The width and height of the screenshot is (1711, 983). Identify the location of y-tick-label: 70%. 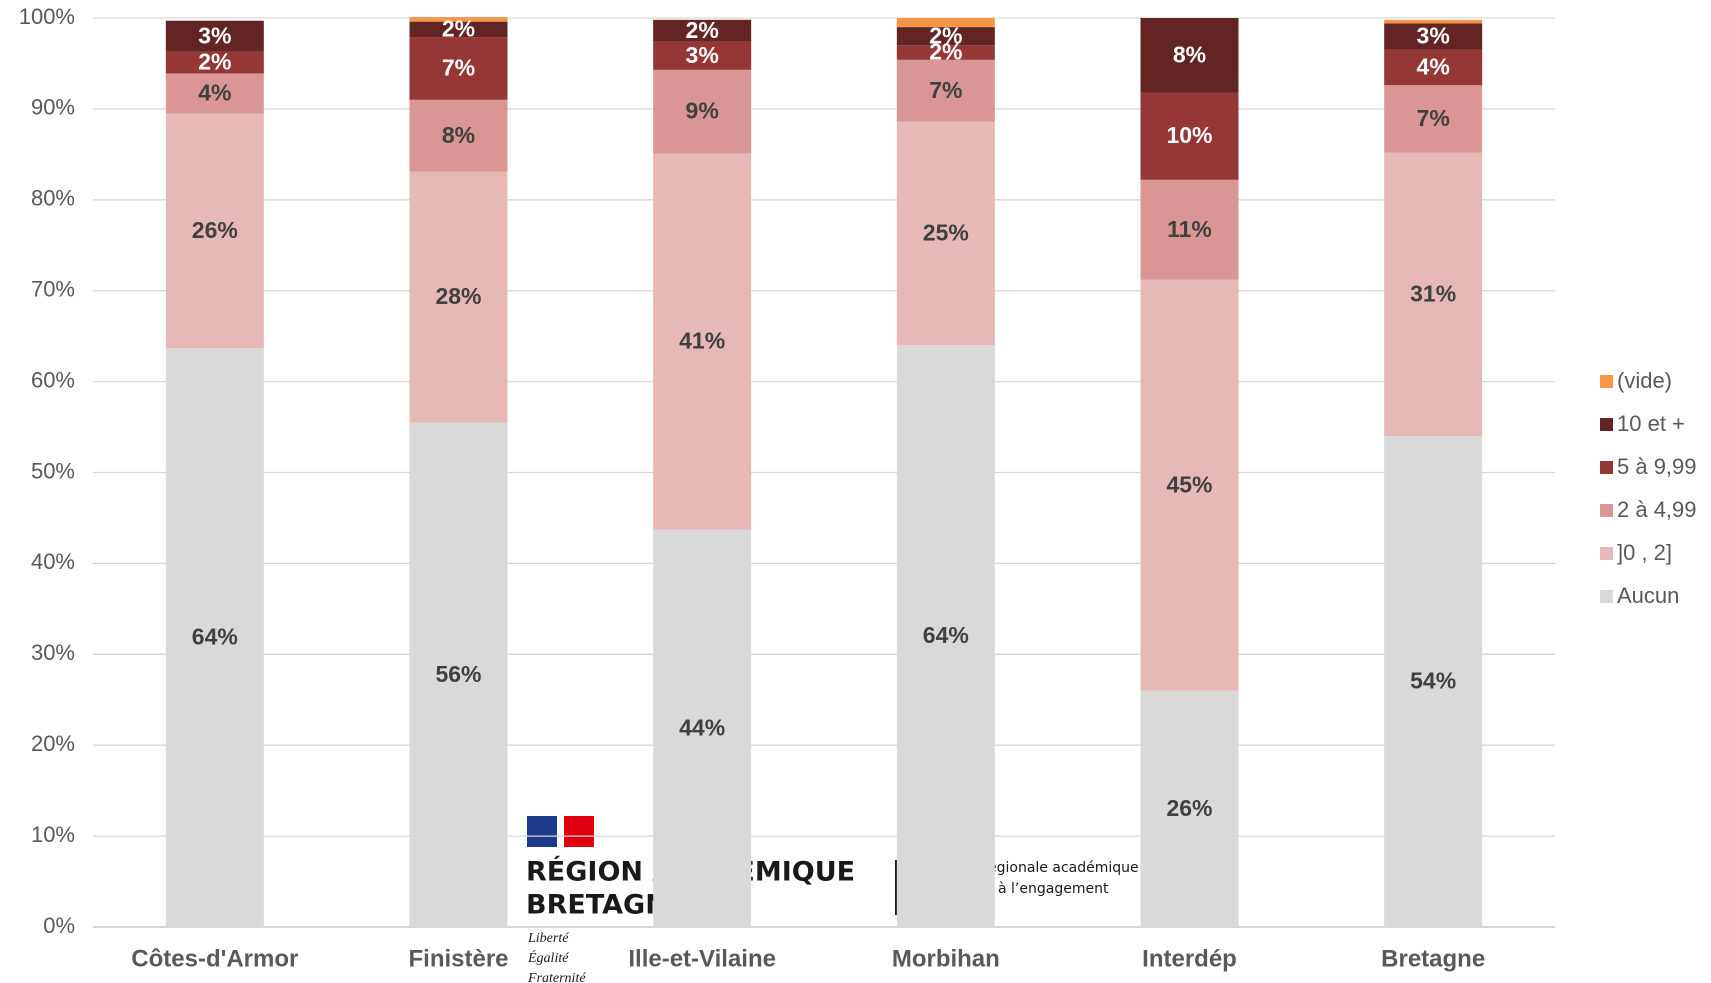
(53, 289).